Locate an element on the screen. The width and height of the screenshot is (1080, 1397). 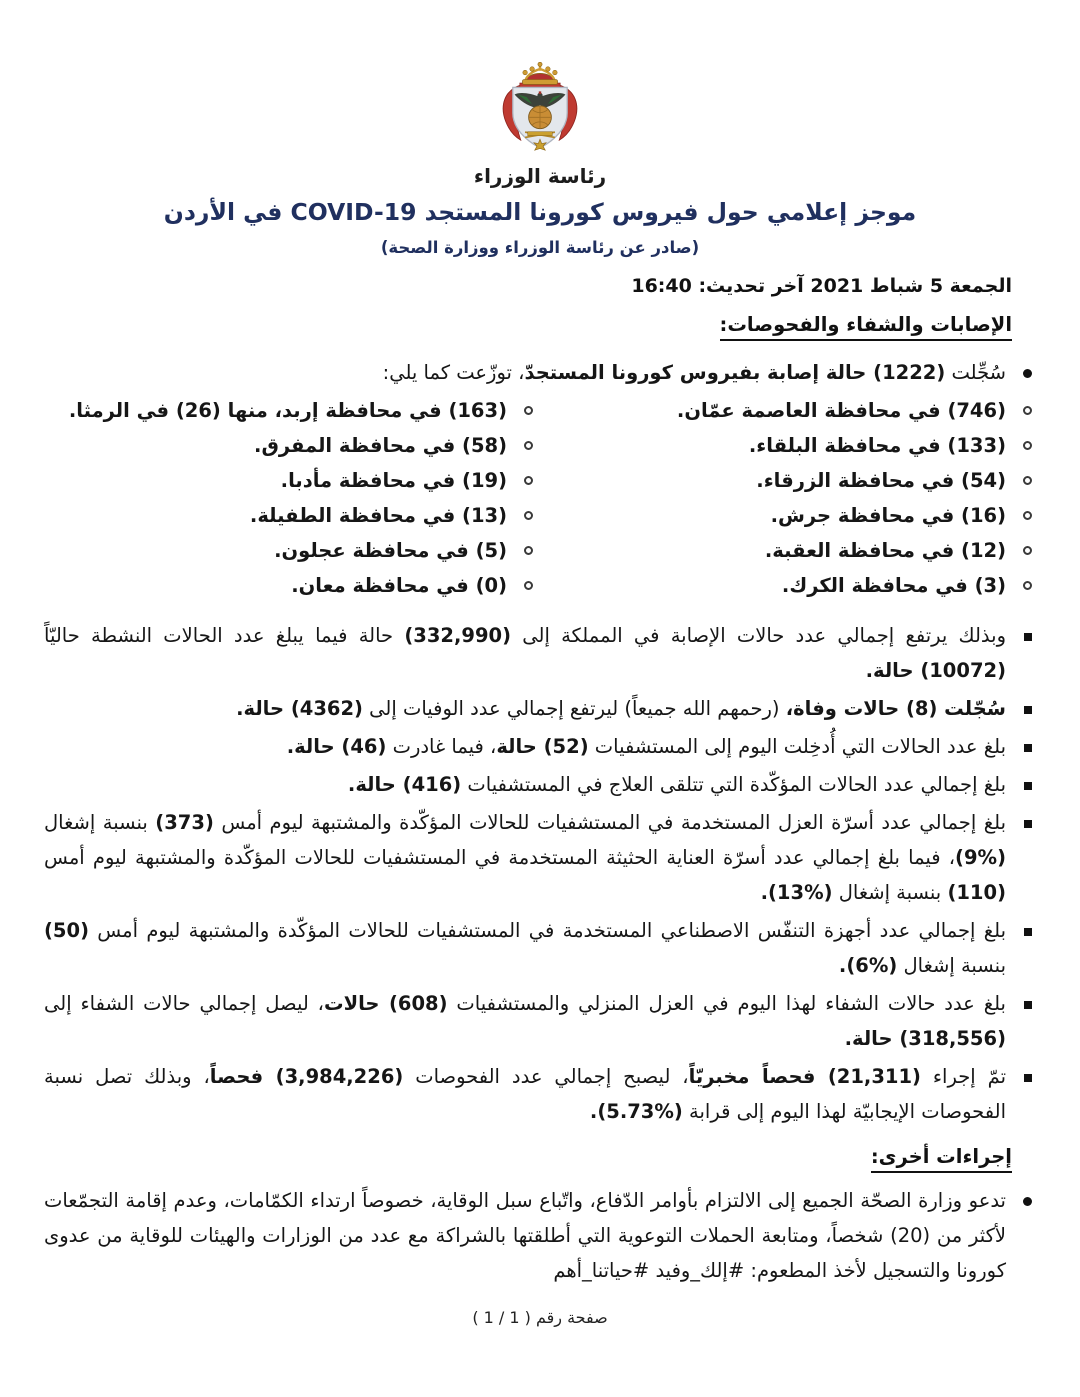
governorate-case-item: (19) في محافظة مأدبا. is located at coordinates (290, 481).